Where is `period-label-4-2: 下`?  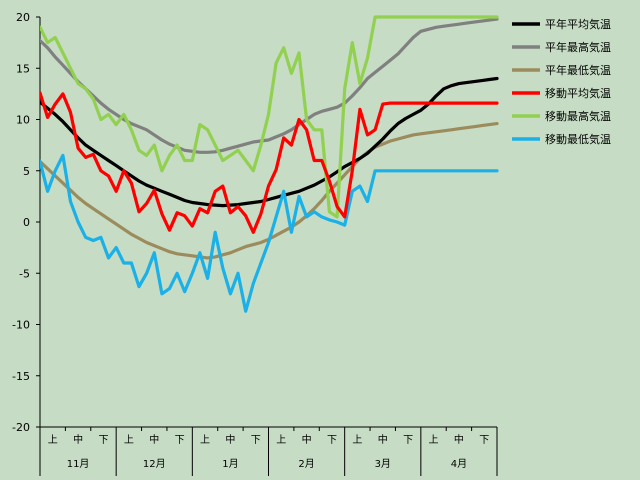
period-label-4-2: 下 is located at coordinates (408, 440).